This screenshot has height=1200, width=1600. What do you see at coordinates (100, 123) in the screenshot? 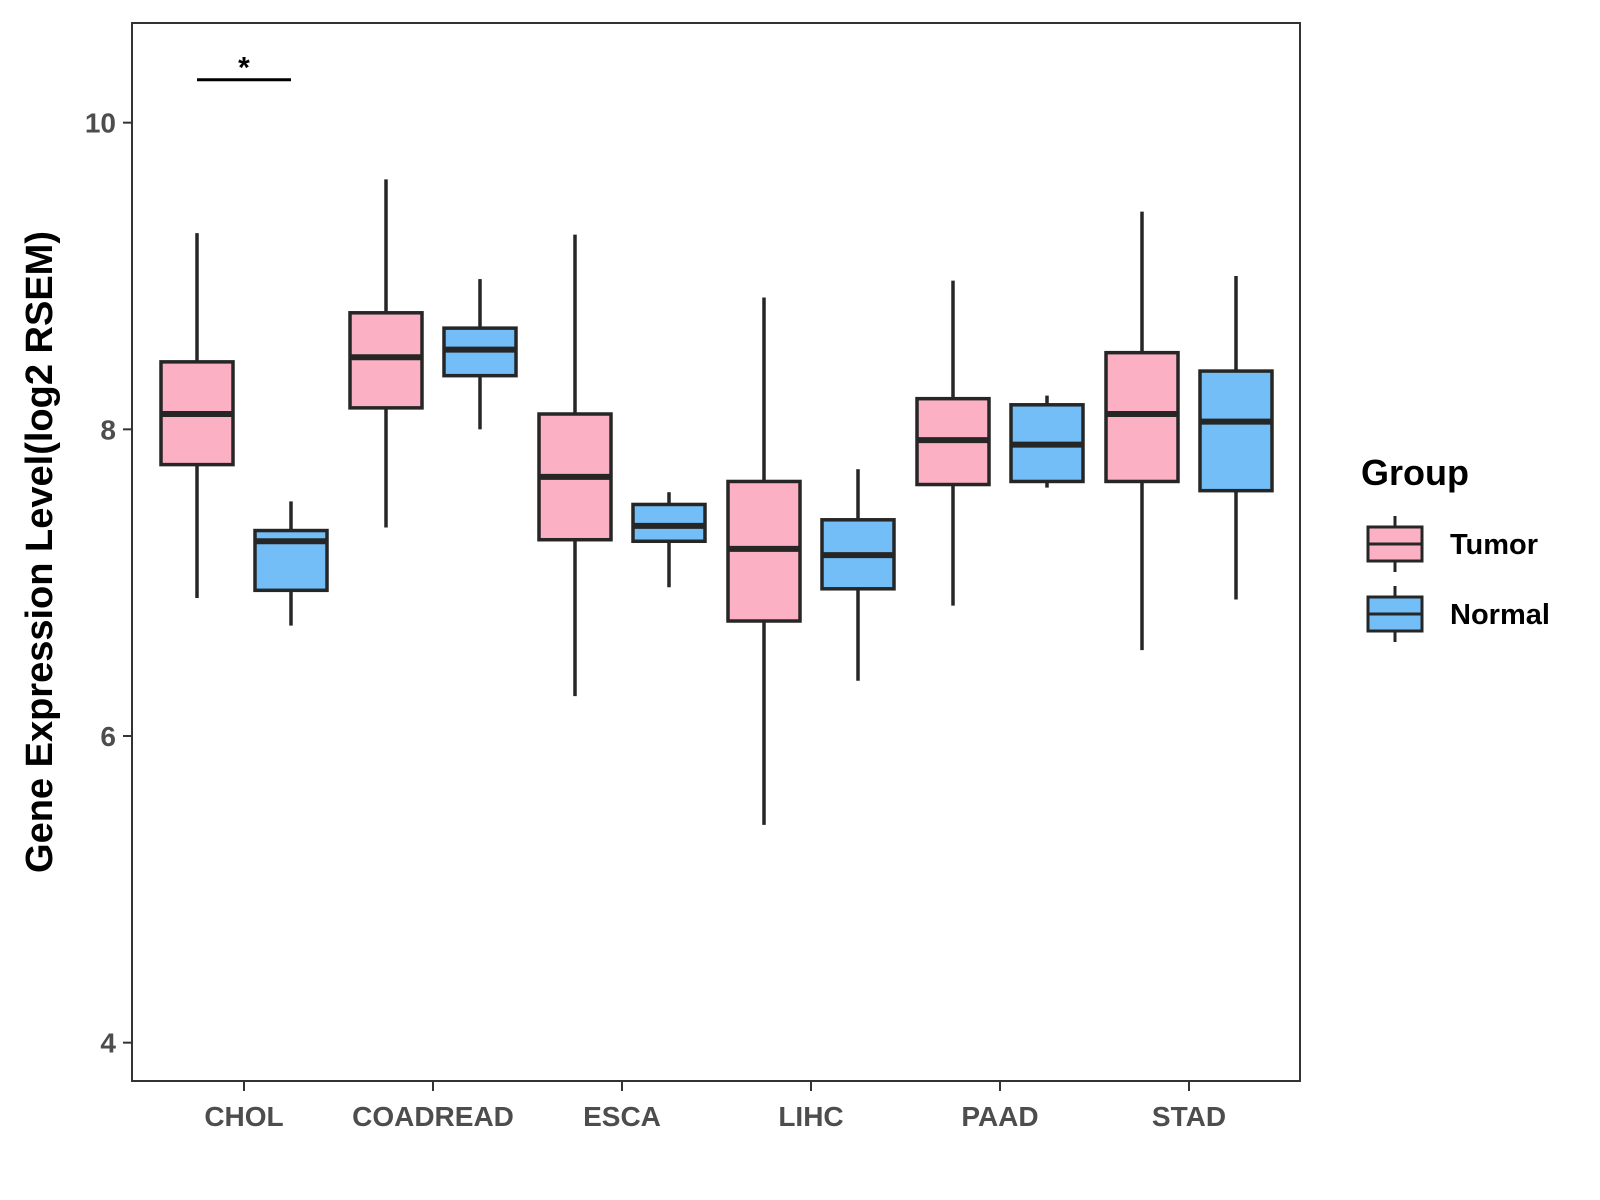
I see `y-tick-label: 10` at bounding box center [100, 123].